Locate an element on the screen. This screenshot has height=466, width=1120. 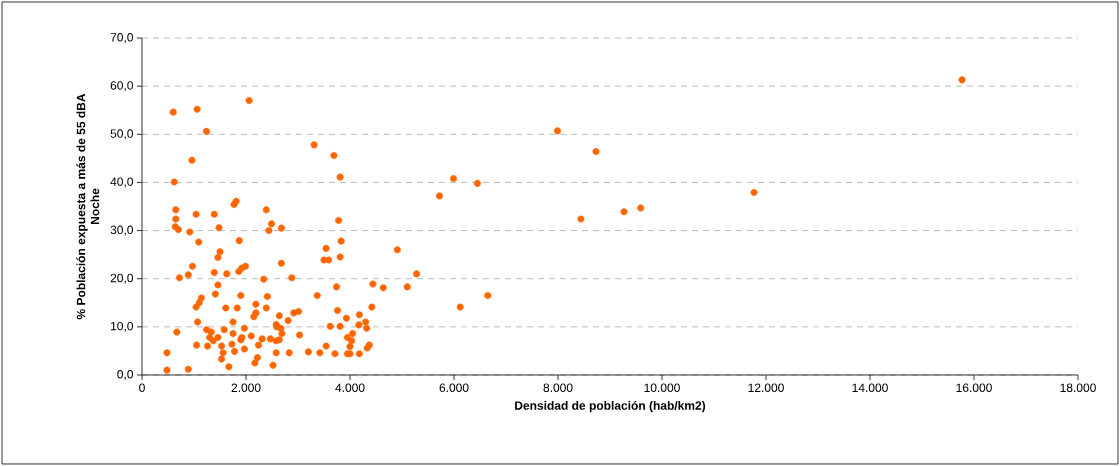
x-tick-label: 10.000 is located at coordinates (662, 388).